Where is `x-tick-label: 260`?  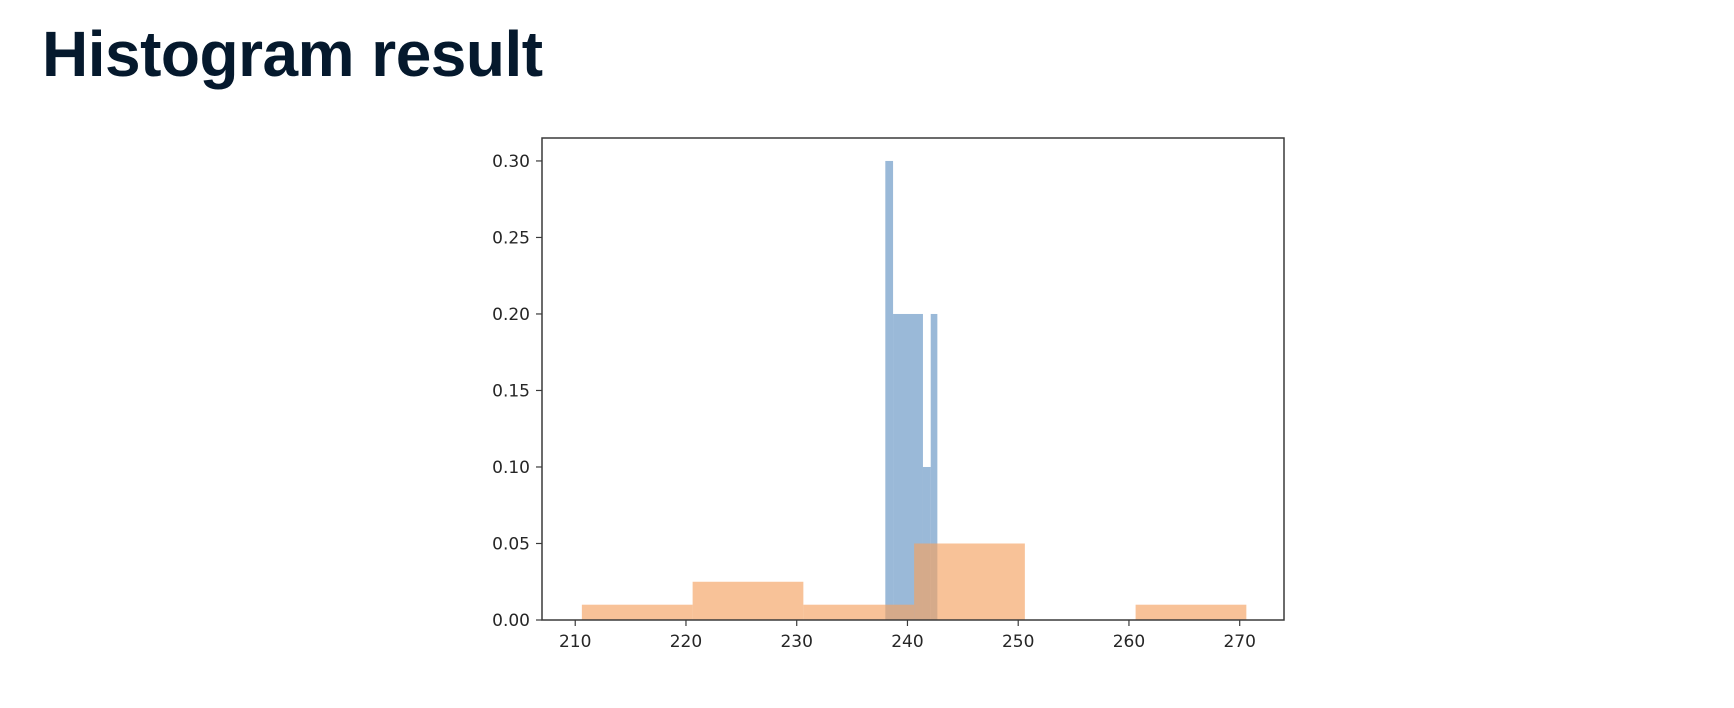 x-tick-label: 260 is located at coordinates (1129, 642).